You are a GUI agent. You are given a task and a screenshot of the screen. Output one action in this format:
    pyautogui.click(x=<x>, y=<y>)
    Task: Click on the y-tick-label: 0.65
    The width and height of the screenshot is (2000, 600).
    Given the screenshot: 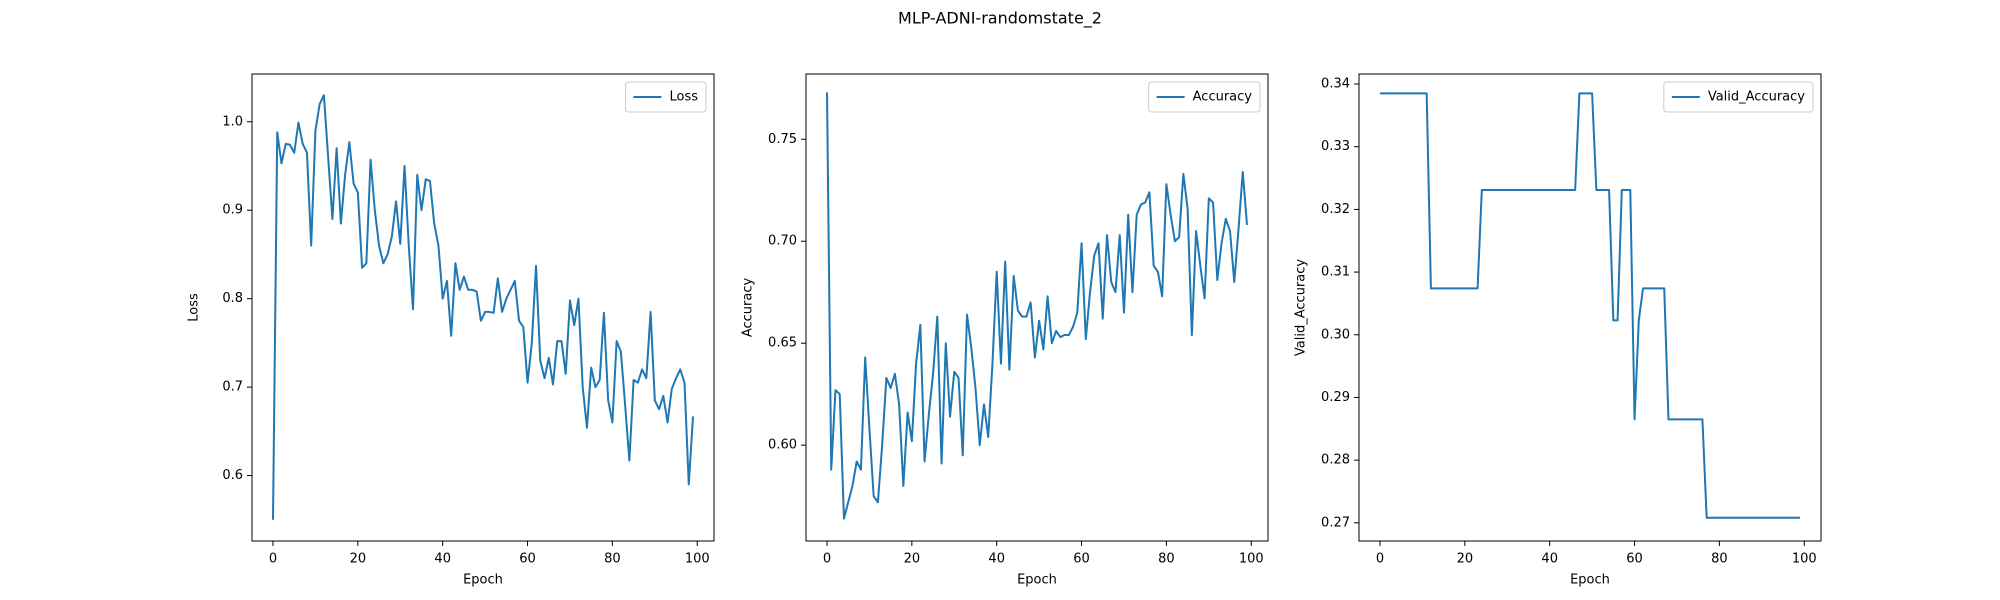 What is the action you would take?
    pyautogui.click(x=782, y=343)
    